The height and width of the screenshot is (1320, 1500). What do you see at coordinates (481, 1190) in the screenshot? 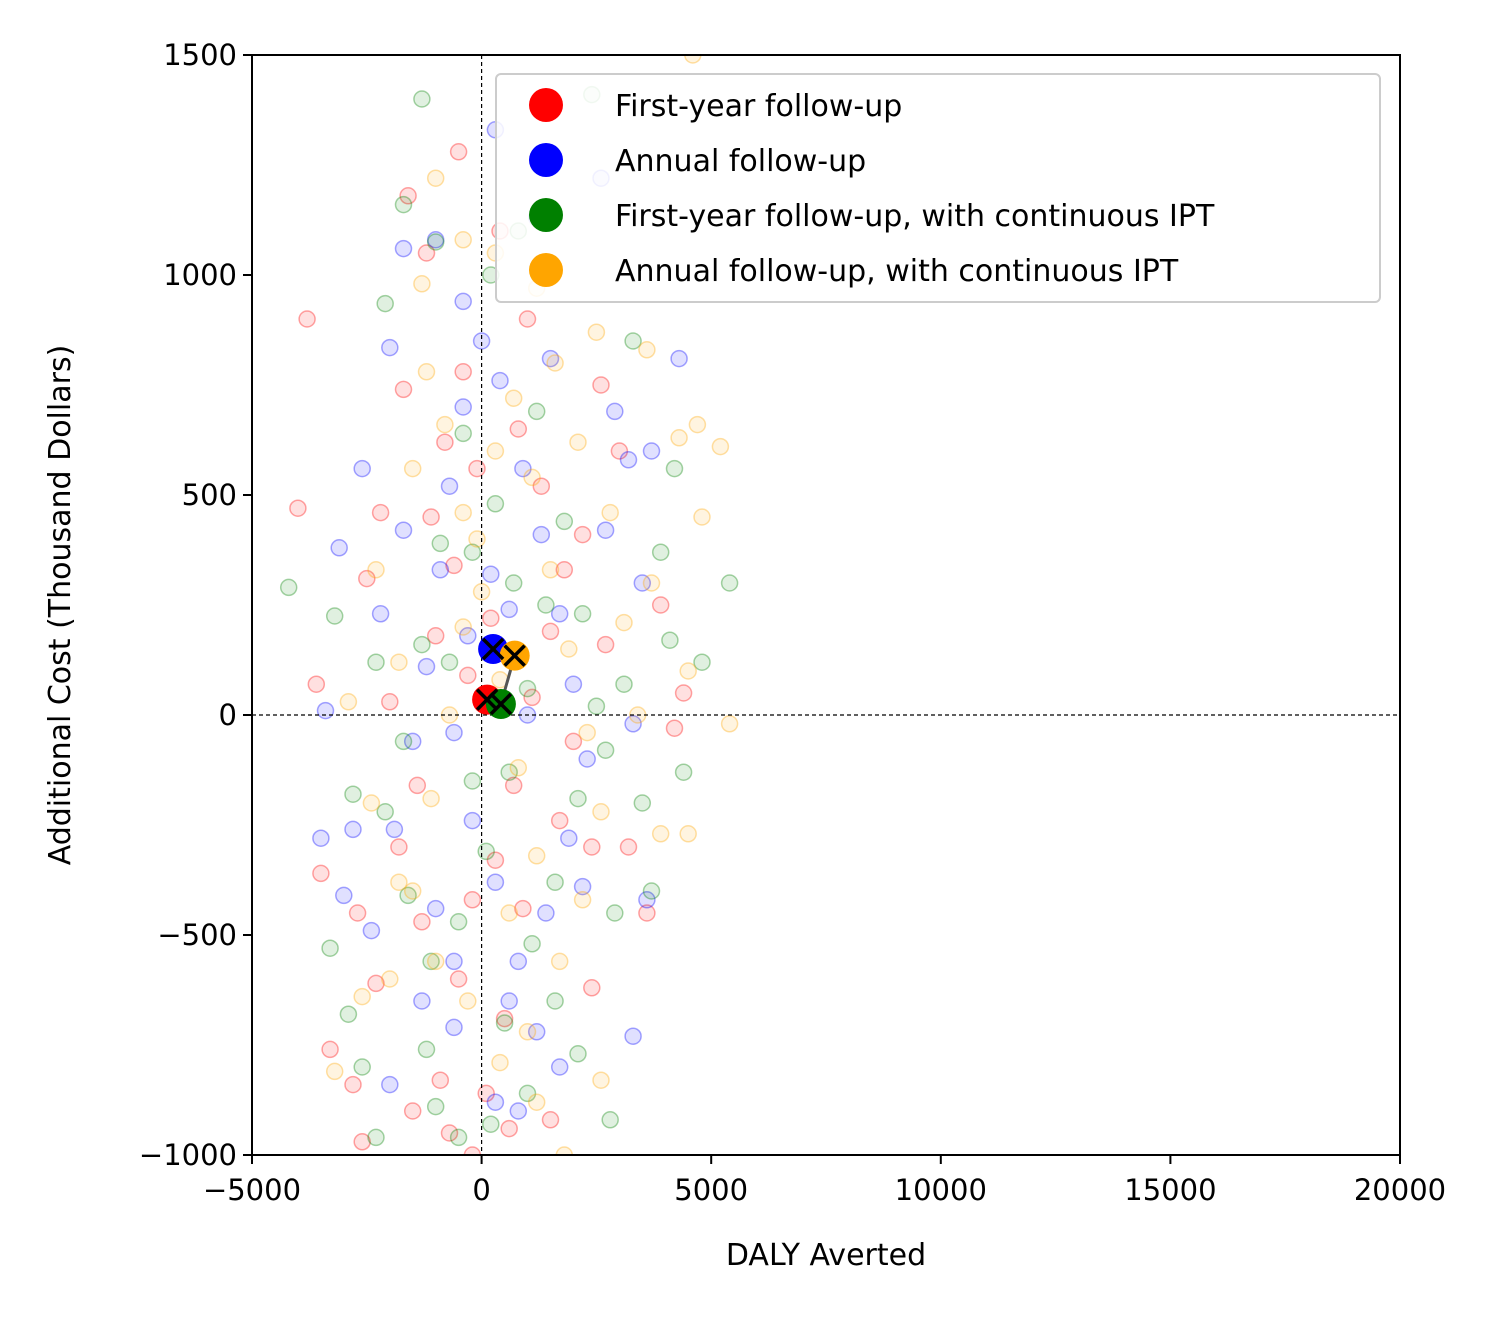
I see `x-tick-label: 0` at bounding box center [481, 1190].